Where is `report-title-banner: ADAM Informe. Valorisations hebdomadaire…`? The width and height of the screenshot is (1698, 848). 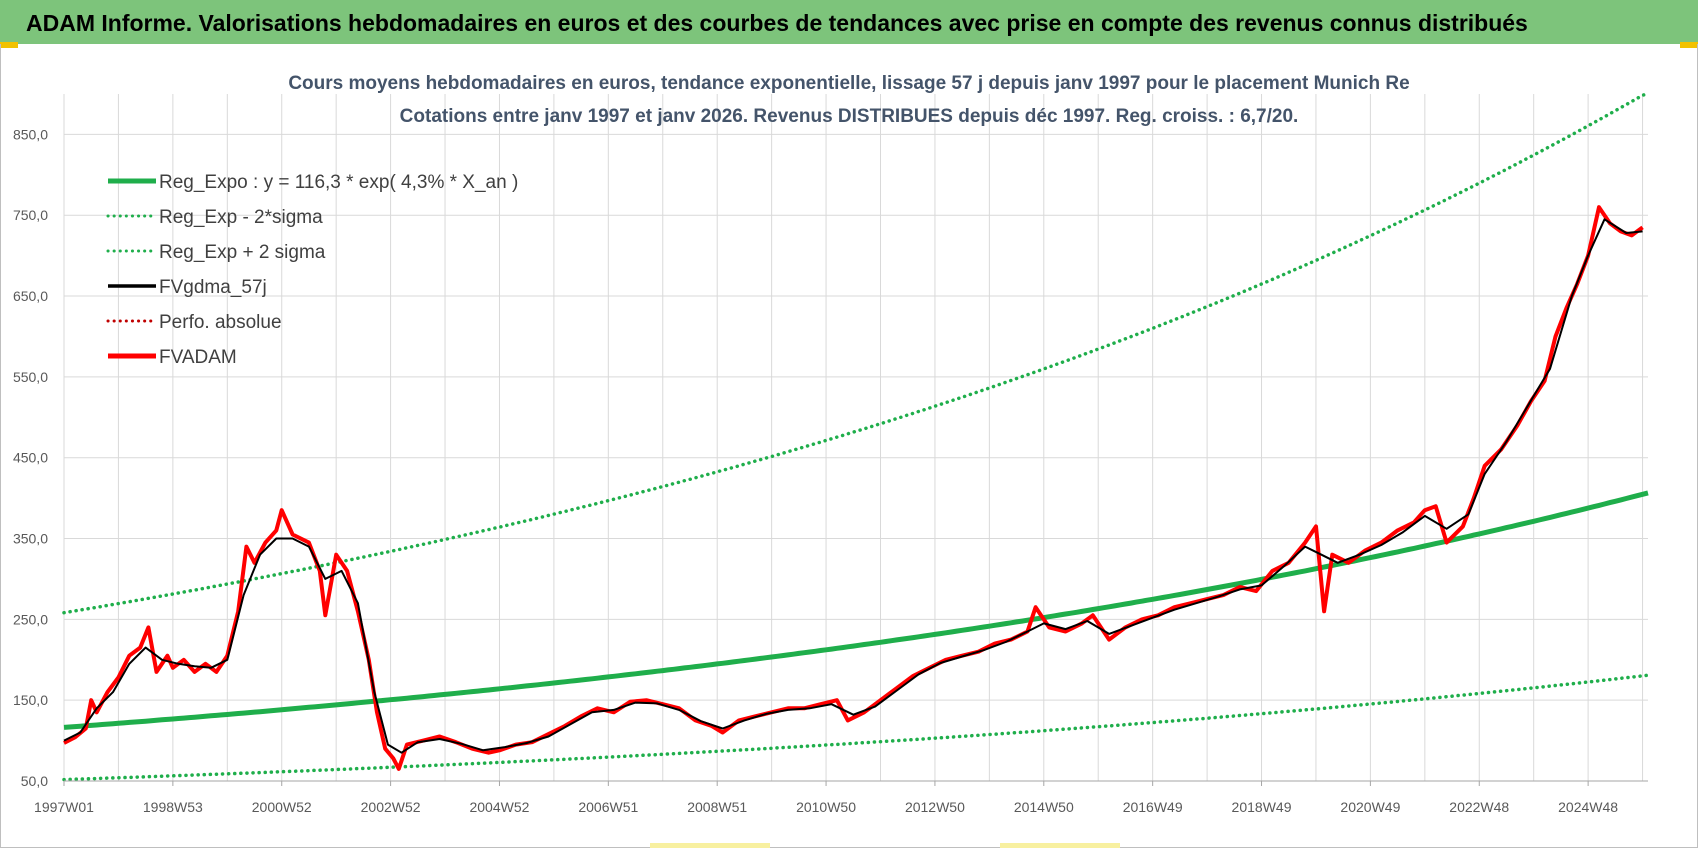
report-title-banner: ADAM Informe. Valorisations hebdomadaire… is located at coordinates (849, 22).